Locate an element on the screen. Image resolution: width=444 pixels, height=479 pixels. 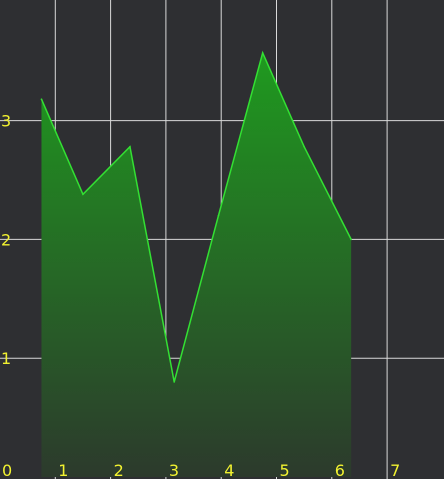
x-tick-label: 2 is located at coordinates (119, 470).